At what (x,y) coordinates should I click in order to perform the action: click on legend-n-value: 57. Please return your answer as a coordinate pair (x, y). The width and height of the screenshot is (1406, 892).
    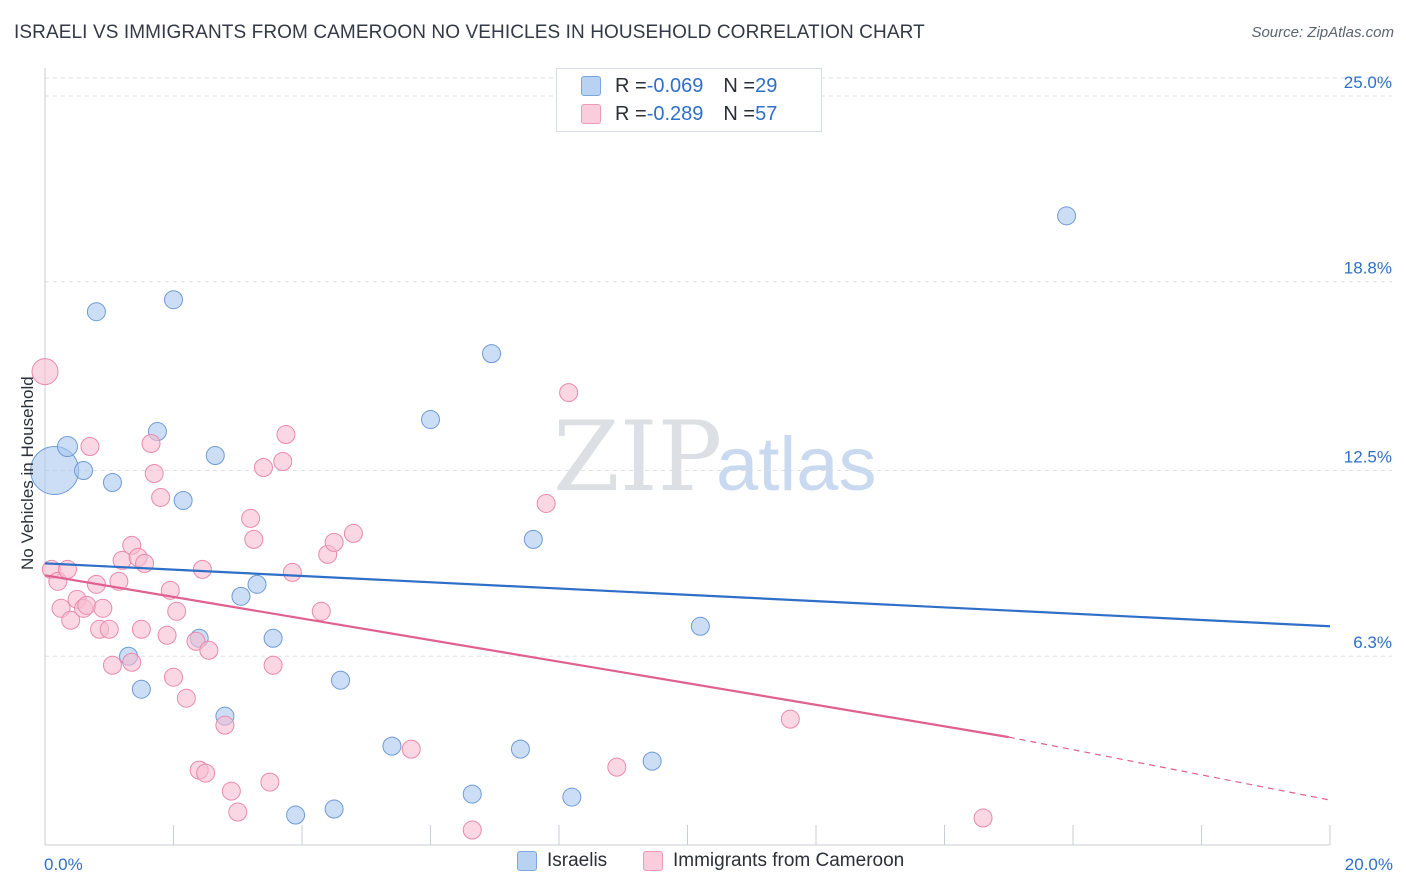
    Looking at the image, I should click on (766, 113).